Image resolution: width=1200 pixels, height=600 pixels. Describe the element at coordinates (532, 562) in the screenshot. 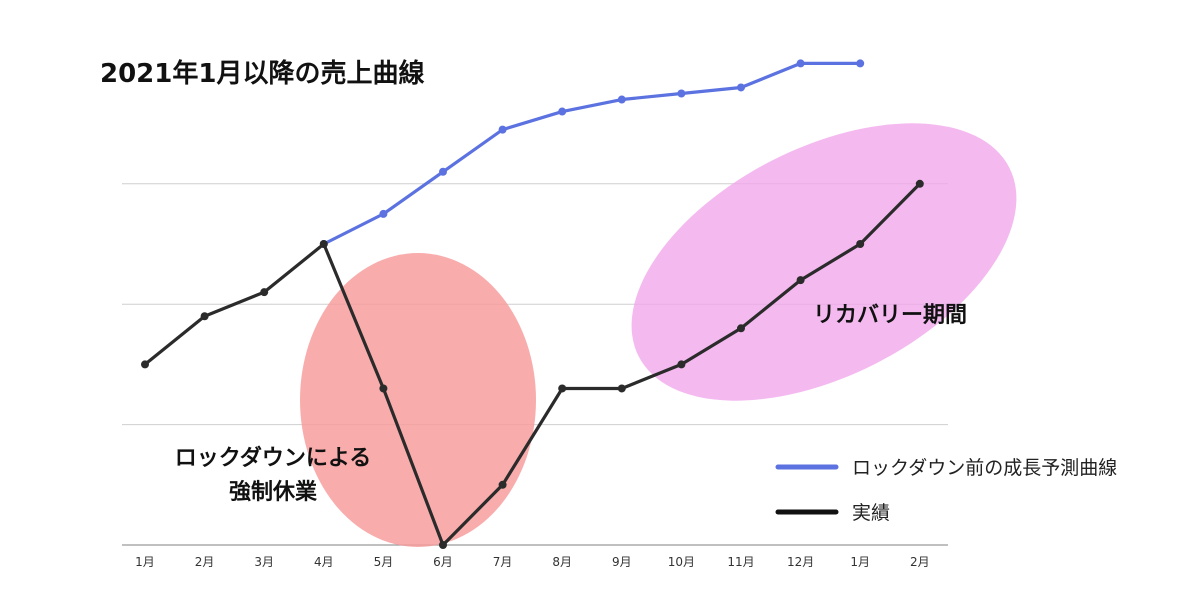

I see `x-axis-ticks: 1月 2月 3月 4月 5月 6月 7月 8月 9月 10月 11月 12月 1月 2月` at that location.